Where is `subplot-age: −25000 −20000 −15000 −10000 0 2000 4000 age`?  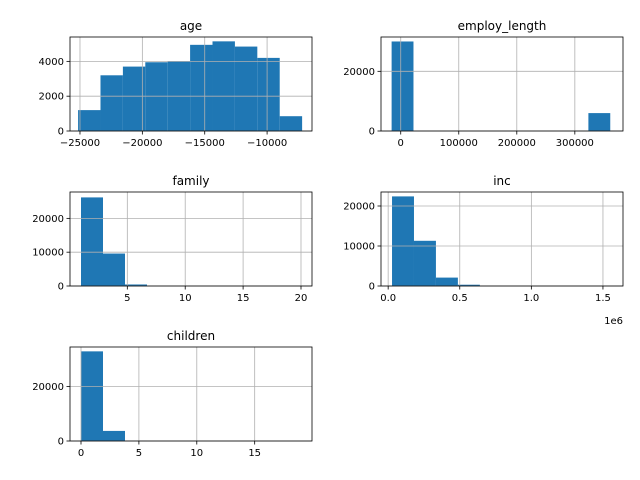
subplot-age: −25000 −20000 −15000 −10000 0 2000 4000 age is located at coordinates (176, 84).